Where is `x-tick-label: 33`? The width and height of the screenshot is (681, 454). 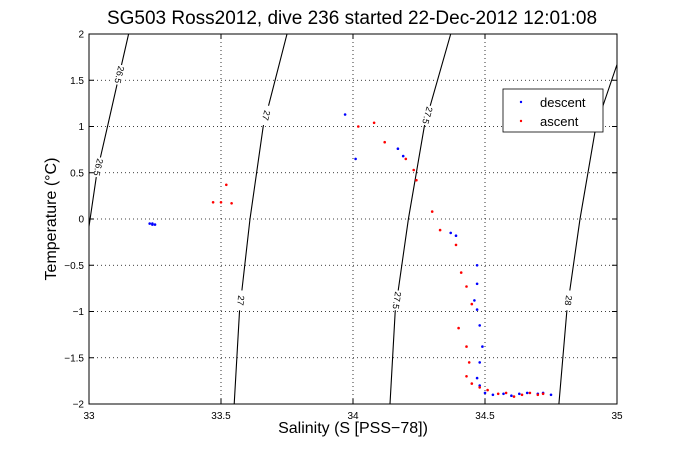 x-tick-label: 33 is located at coordinates (89, 416).